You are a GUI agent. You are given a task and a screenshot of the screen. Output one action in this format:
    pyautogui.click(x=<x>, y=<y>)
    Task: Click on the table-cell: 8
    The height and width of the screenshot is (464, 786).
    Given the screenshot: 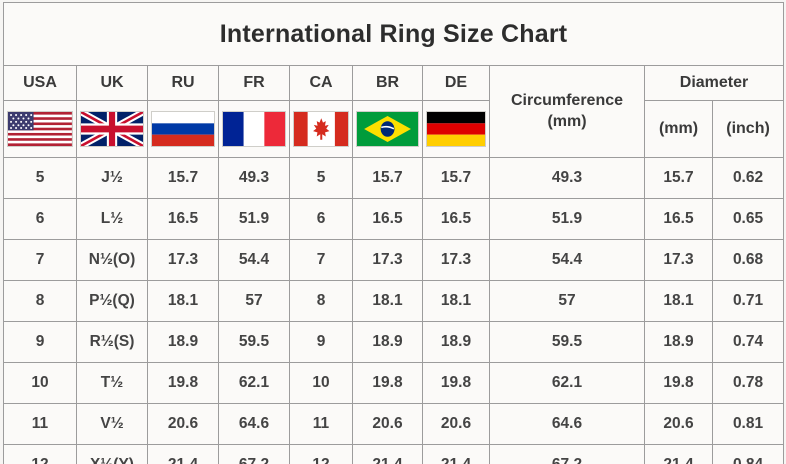 What is the action you would take?
    pyautogui.click(x=40, y=301)
    